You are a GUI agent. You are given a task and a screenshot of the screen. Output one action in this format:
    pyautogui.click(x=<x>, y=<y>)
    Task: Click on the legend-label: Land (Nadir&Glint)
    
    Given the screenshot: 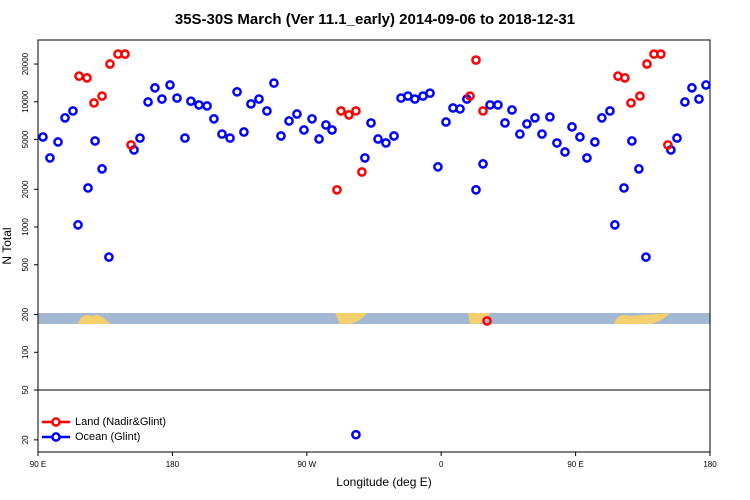 What is the action you would take?
    pyautogui.click(x=120, y=422)
    